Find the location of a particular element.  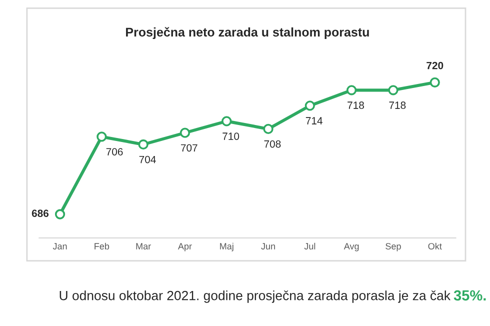

text: 35%. is located at coordinates (470, 295).